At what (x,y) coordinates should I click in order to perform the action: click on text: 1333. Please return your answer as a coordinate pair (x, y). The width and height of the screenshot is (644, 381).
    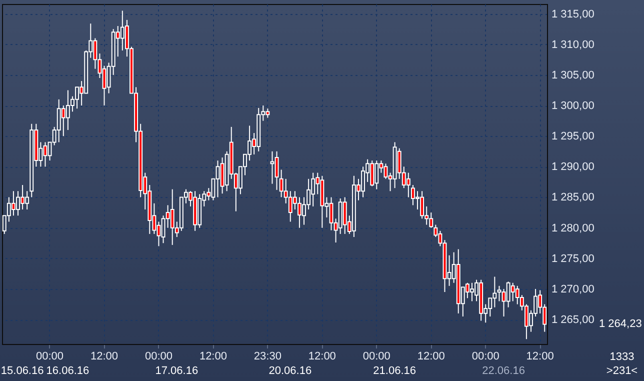
    Looking at the image, I should click on (622, 357).